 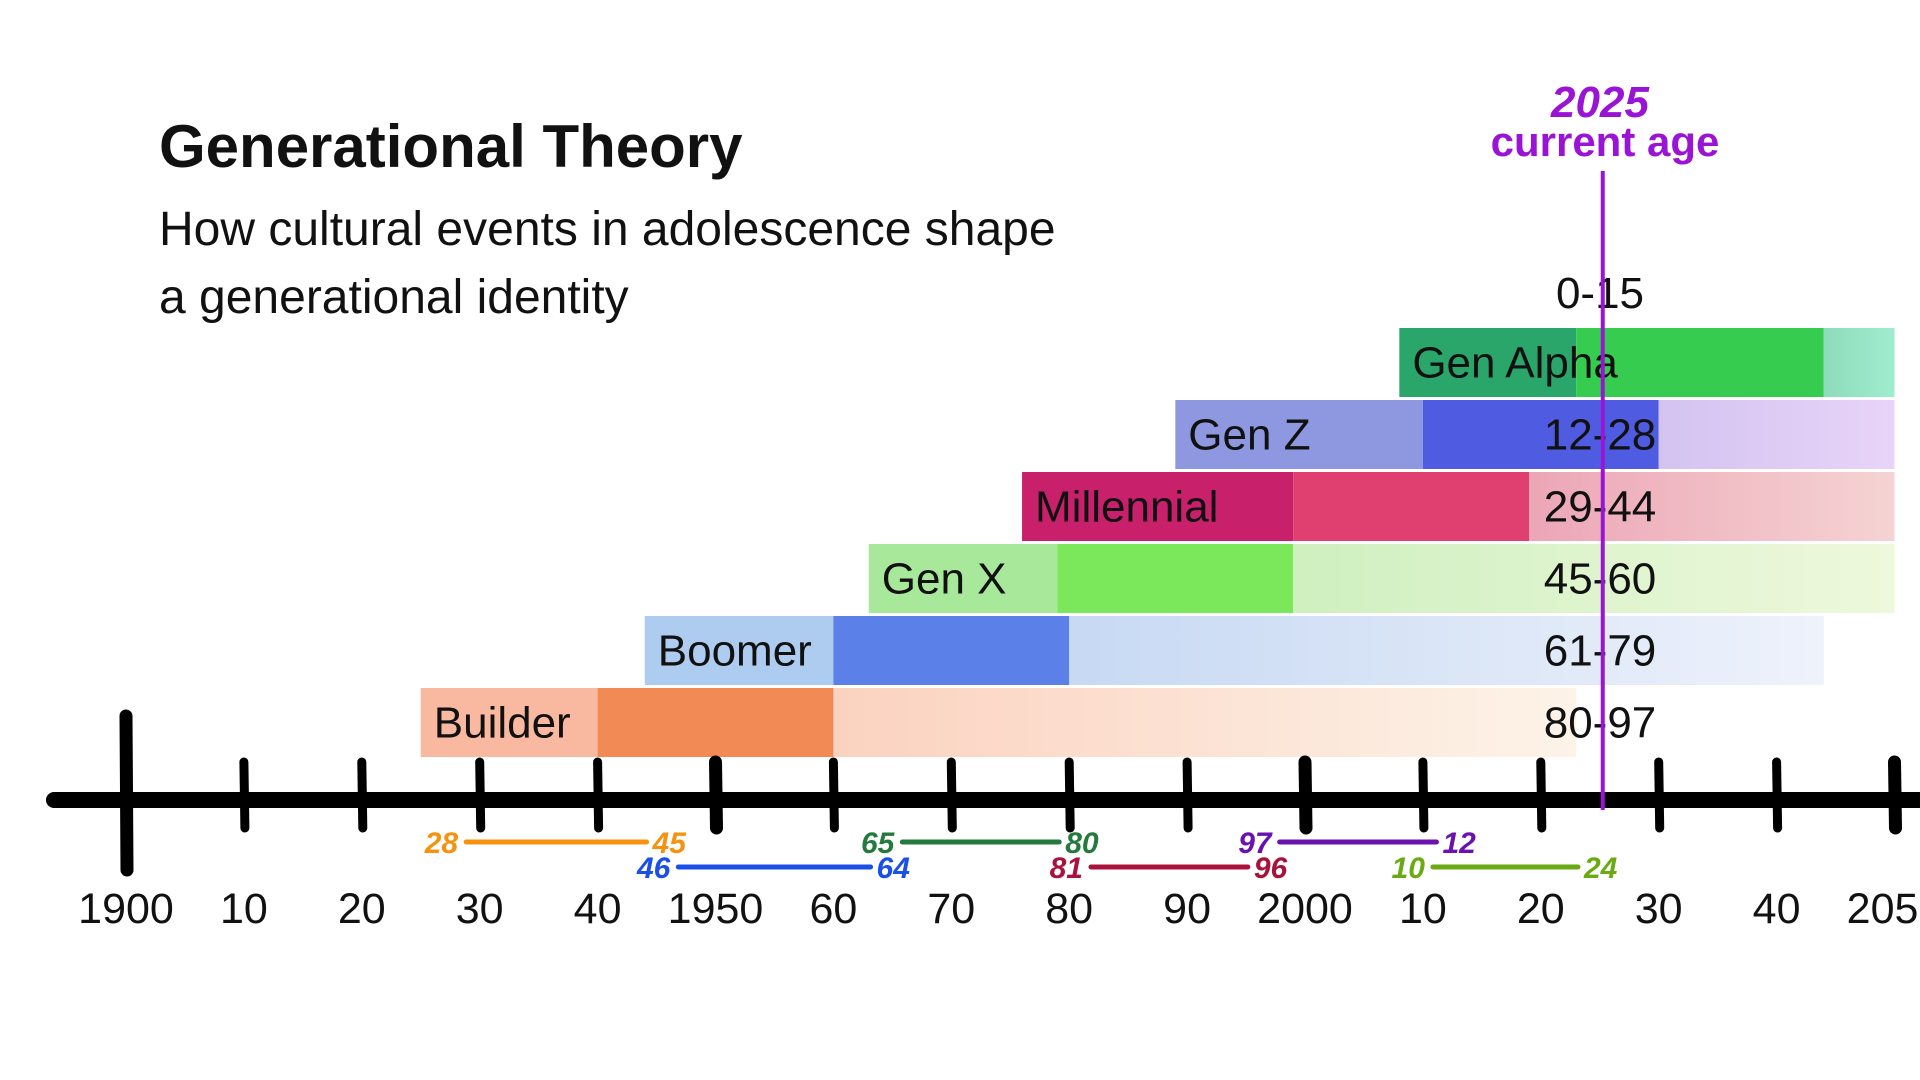 I want to click on age-range-label: 80-97, so click(x=1600, y=723).